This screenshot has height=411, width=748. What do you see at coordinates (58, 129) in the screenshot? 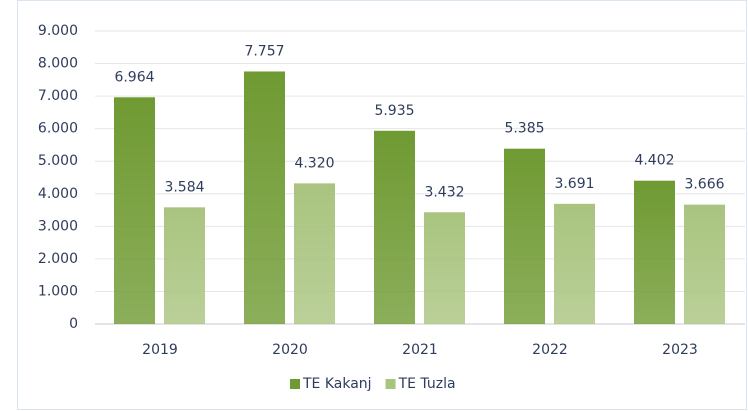
I see `y-tick-label: 6.000` at bounding box center [58, 129].